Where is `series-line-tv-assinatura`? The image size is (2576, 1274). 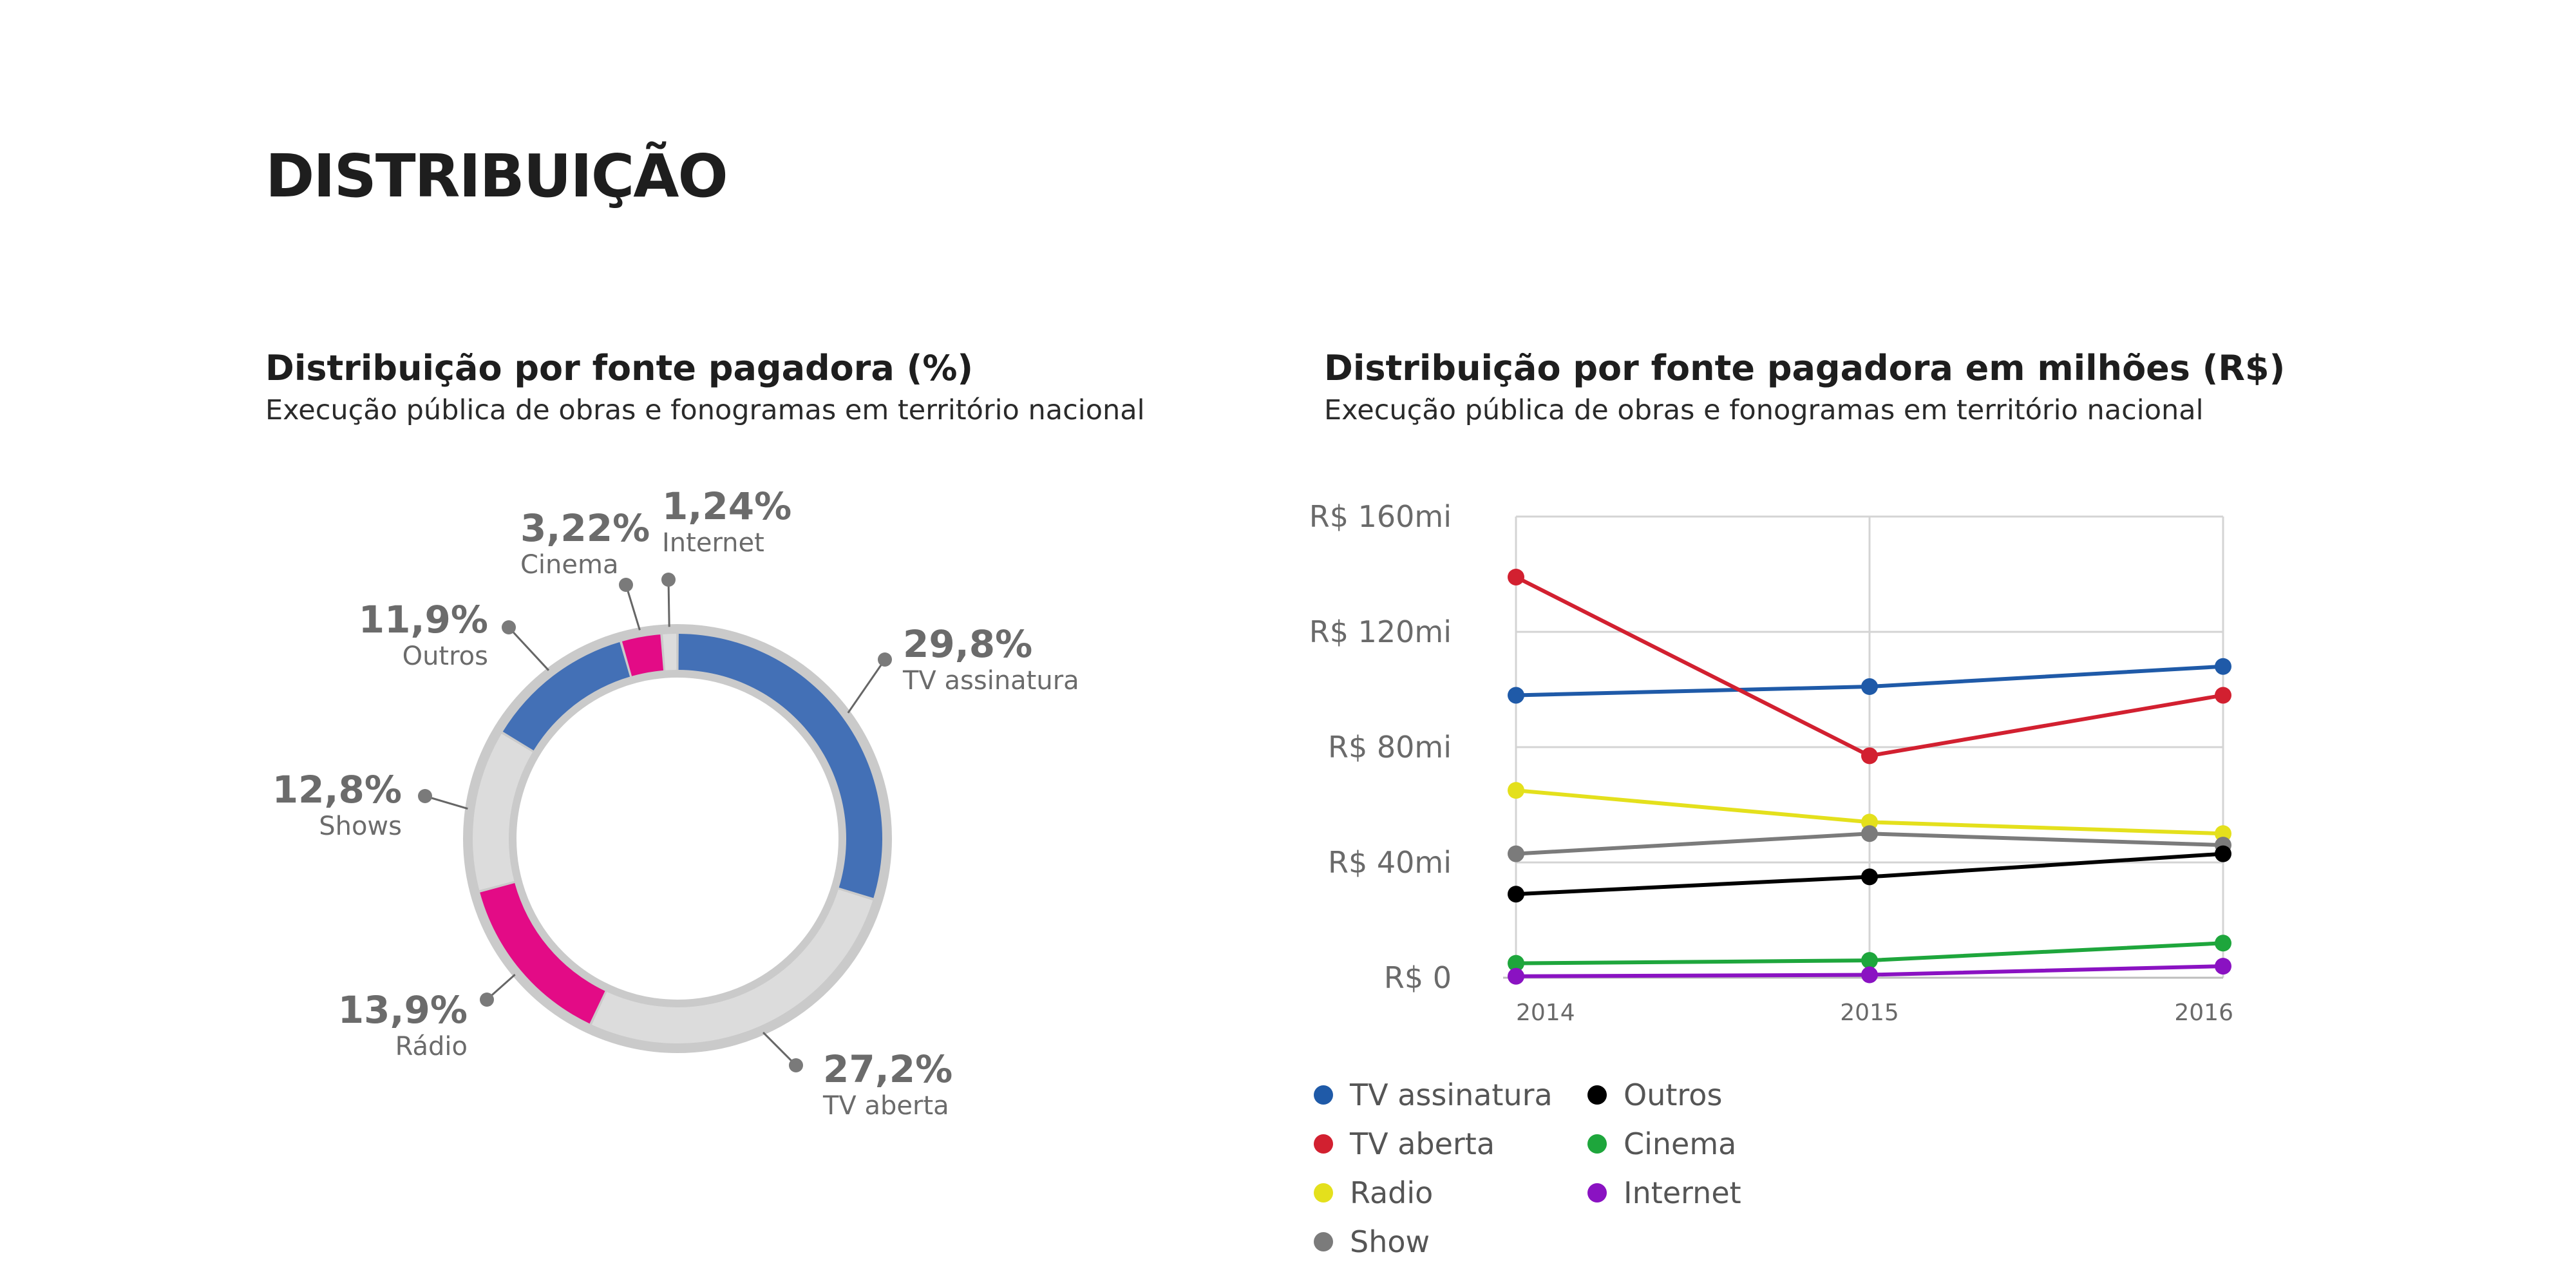 series-line-tv-assinatura is located at coordinates (1869, 681).